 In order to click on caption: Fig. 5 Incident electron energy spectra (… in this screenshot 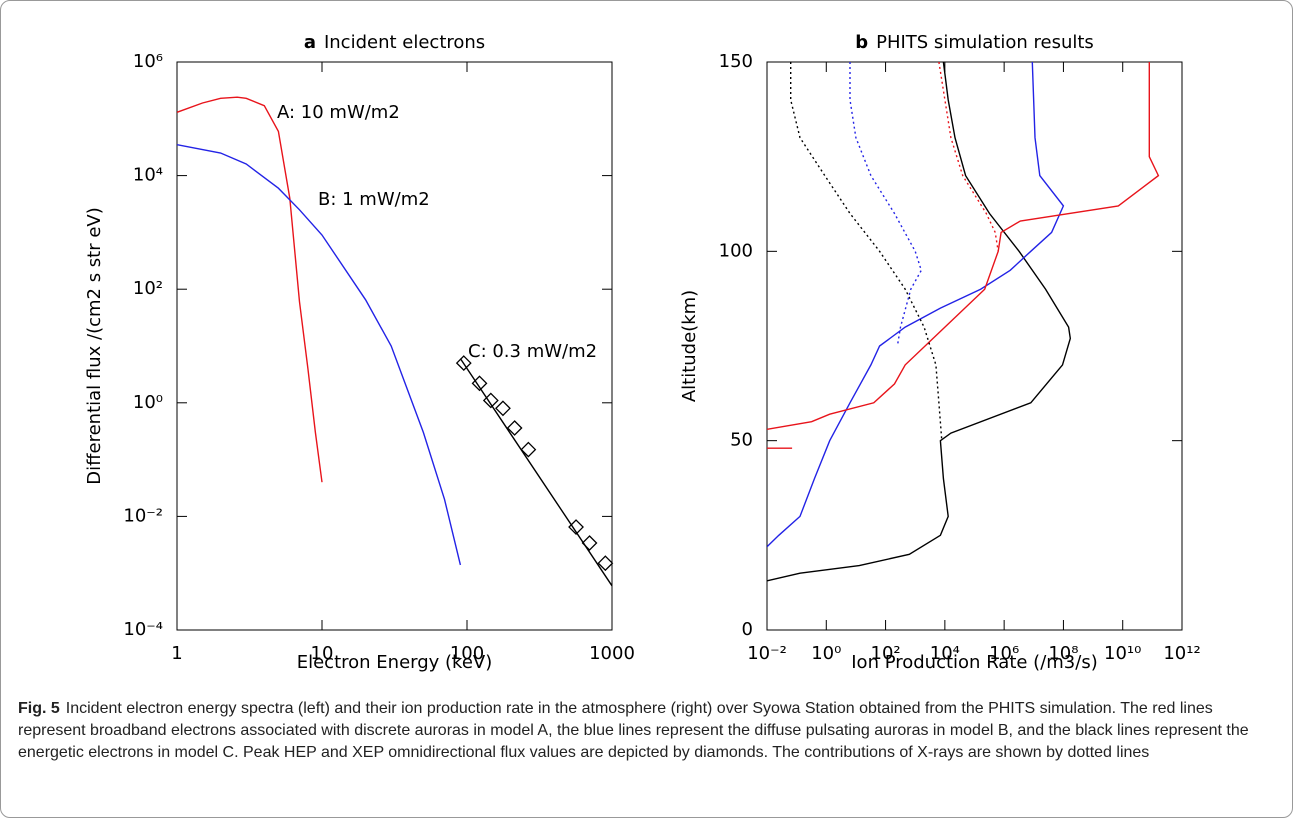, I will do `click(645, 731)`.